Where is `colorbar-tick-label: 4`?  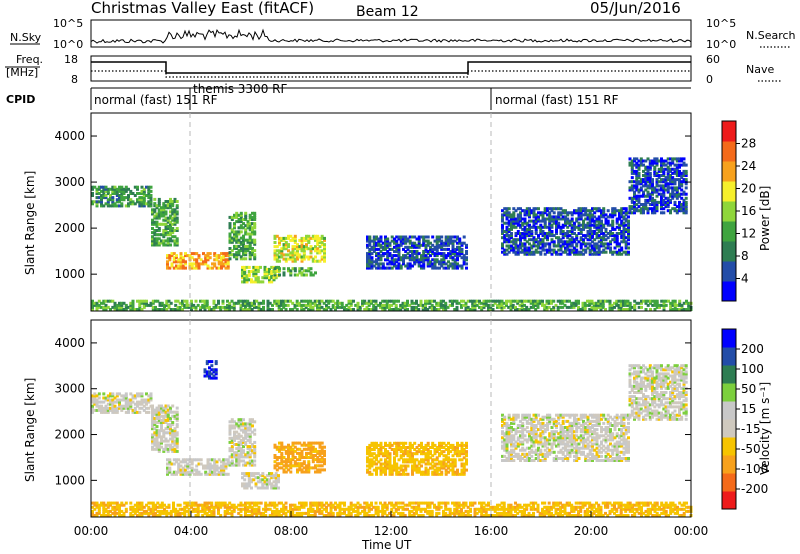 colorbar-tick-label: 4 is located at coordinates (745, 279).